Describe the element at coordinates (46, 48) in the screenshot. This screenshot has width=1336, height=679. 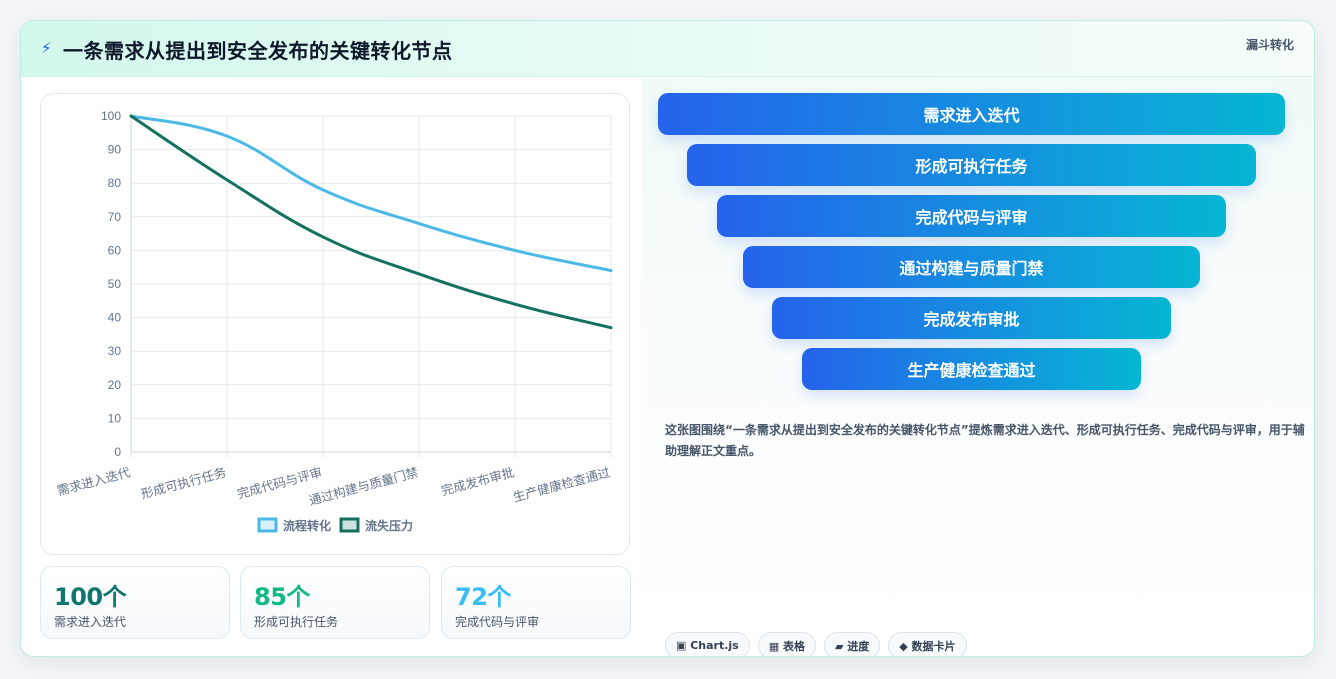
I see `lightning-icon: ⚡` at that location.